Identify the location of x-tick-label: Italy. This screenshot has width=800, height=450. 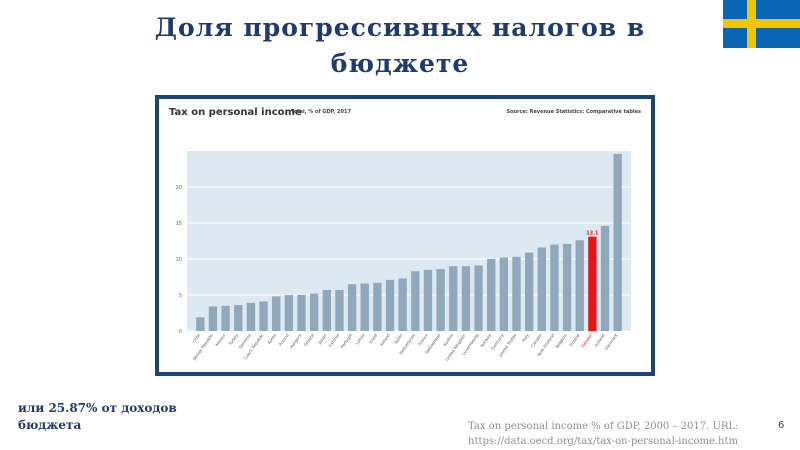
(525, 337).